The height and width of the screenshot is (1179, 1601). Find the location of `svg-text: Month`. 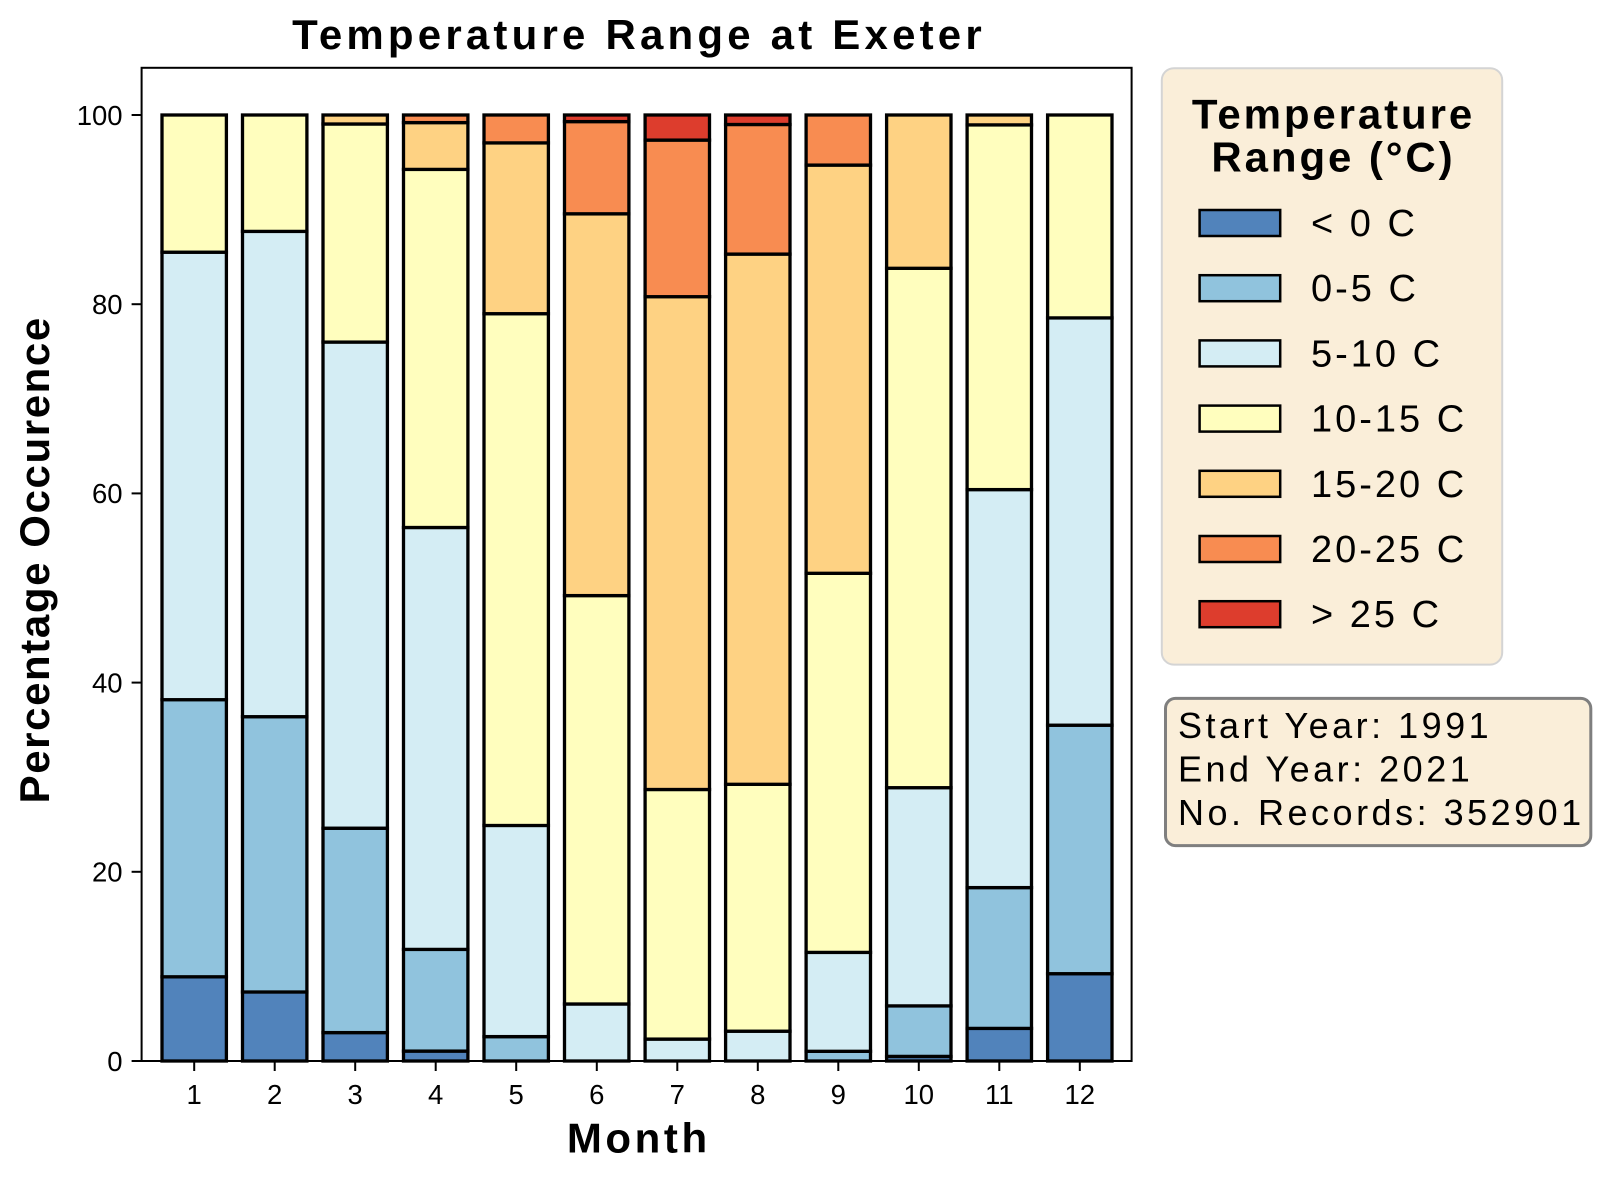

svg-text: Month is located at coordinates (639, 1138).